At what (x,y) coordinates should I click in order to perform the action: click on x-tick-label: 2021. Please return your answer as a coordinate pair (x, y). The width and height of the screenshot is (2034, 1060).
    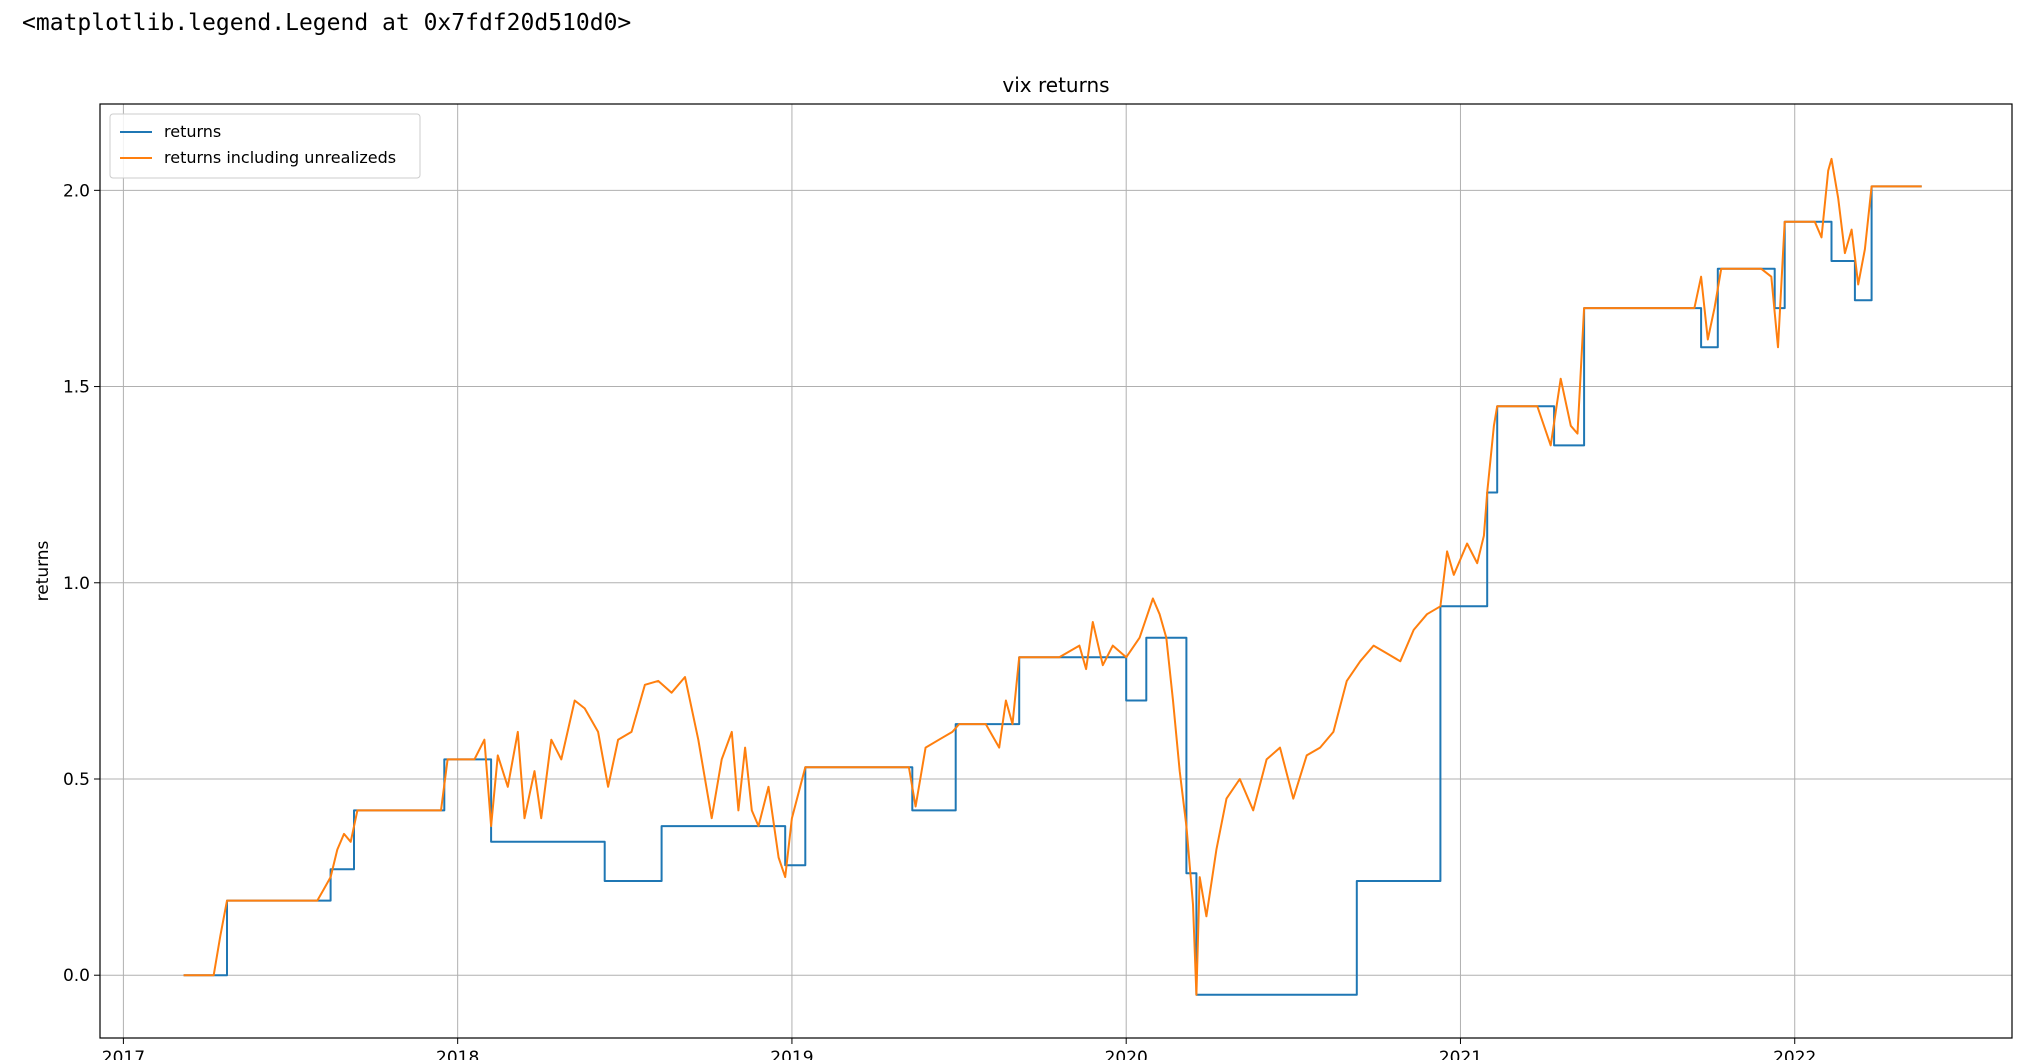
    Looking at the image, I should click on (1460, 1054).